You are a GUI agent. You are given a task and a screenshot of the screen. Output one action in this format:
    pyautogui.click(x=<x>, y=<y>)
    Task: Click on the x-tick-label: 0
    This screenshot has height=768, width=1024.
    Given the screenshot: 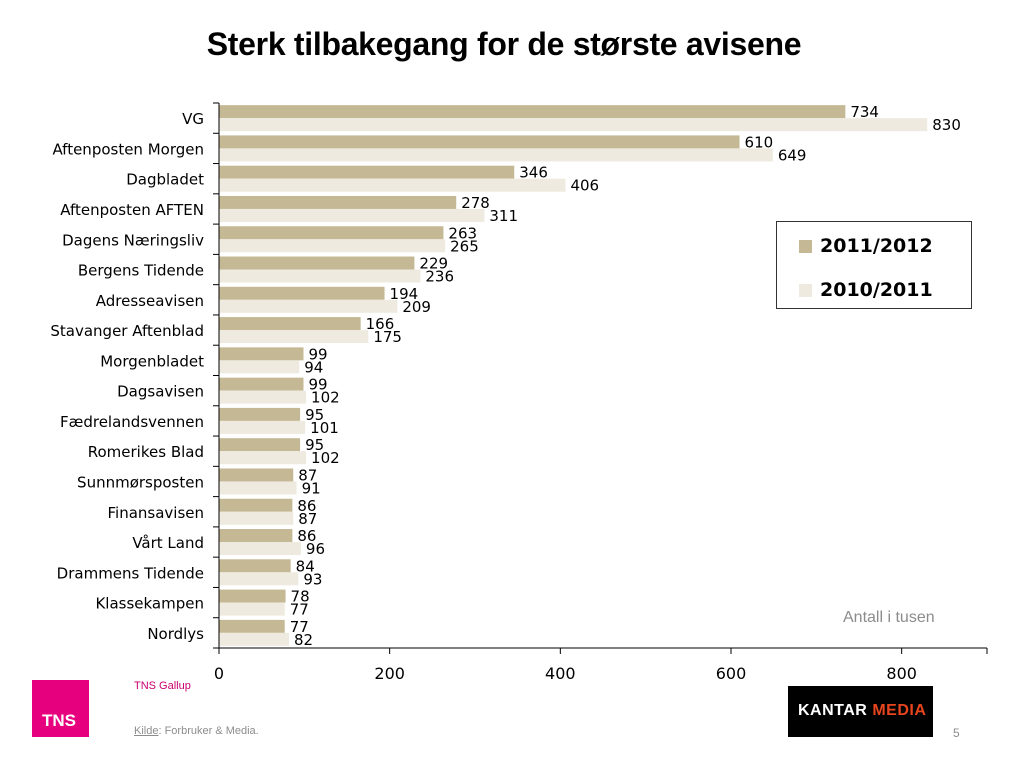 What is the action you would take?
    pyautogui.click(x=219, y=673)
    